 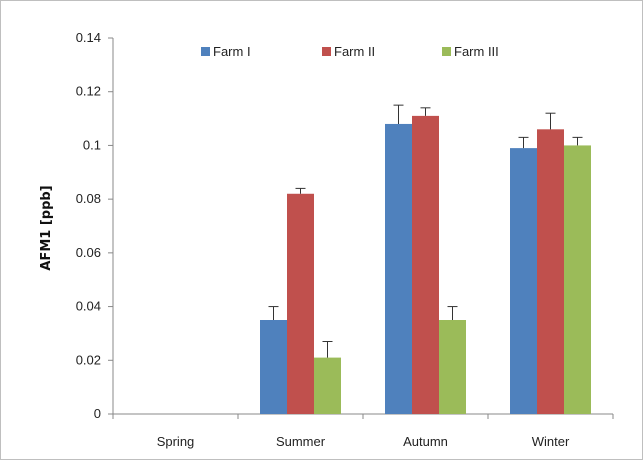 I want to click on y-tick-label: 0.08, so click(x=88, y=198).